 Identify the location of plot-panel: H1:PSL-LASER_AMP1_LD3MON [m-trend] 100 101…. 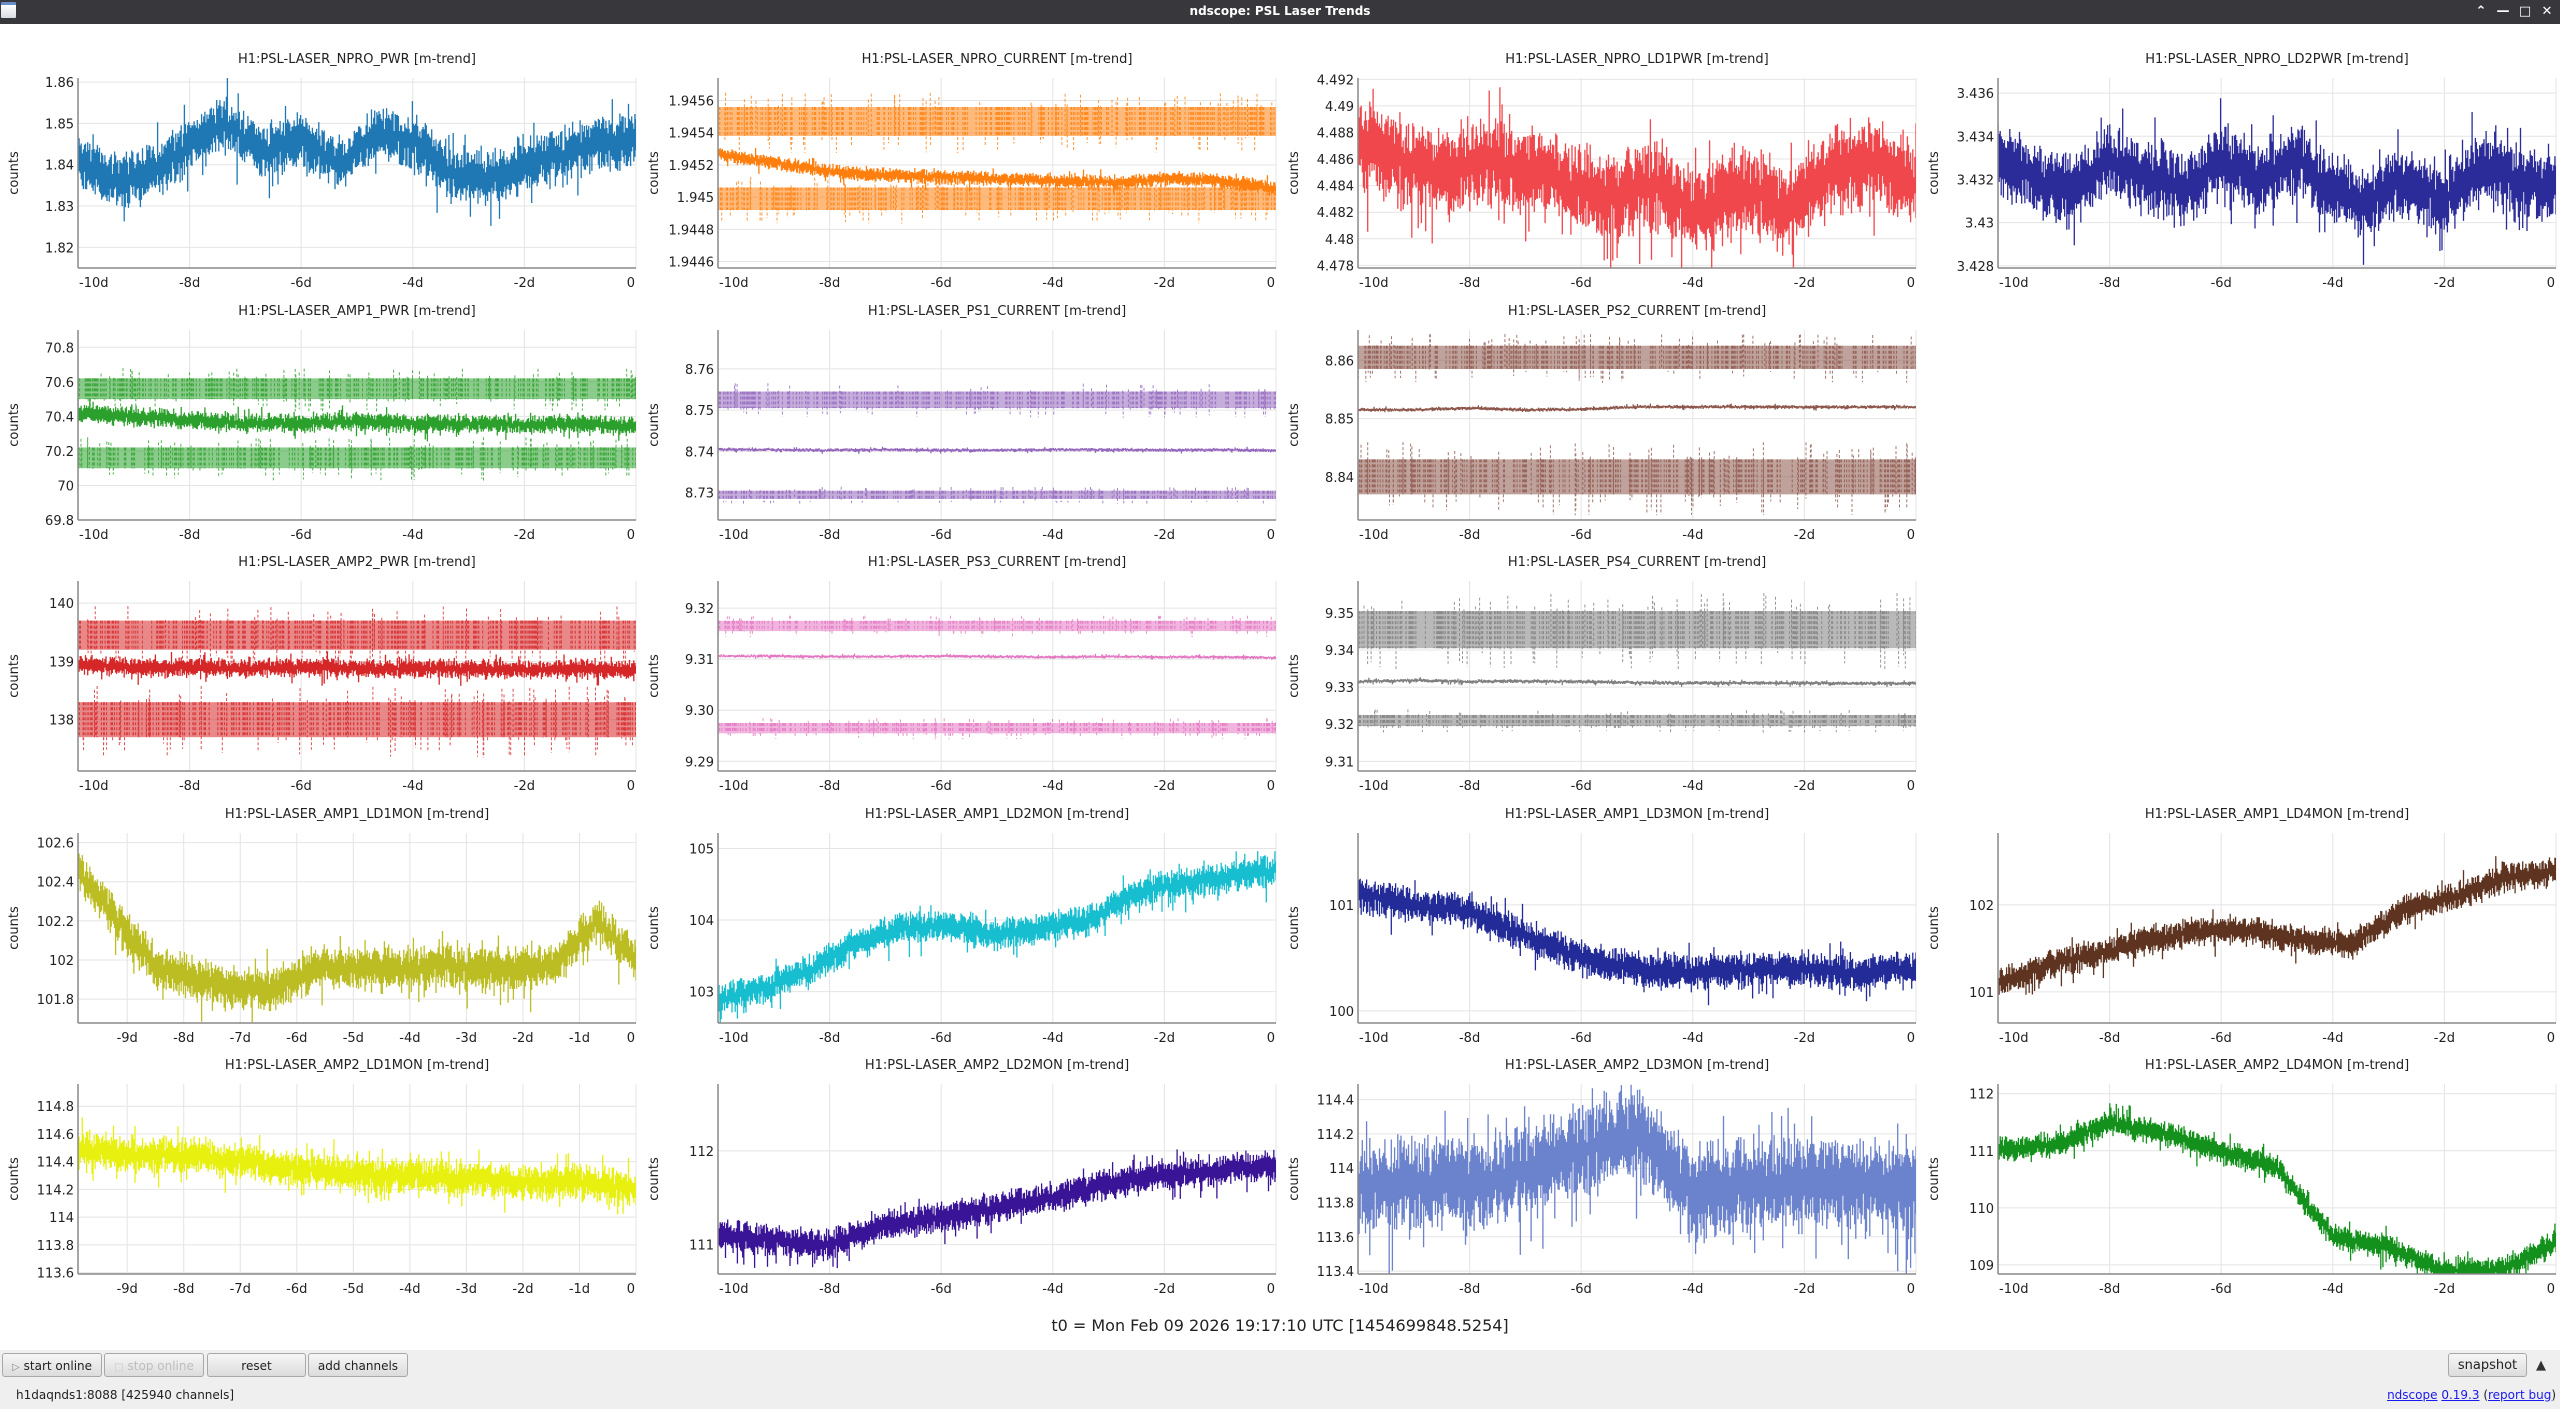
(1602, 928).